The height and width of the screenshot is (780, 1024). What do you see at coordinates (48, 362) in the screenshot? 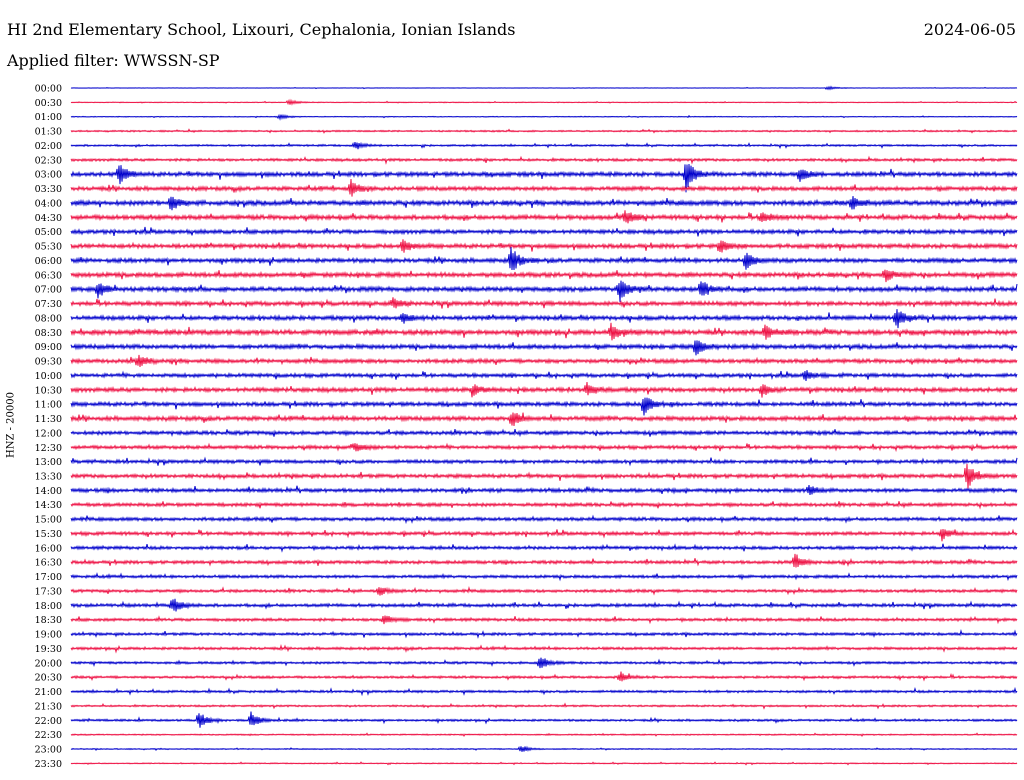
I see `time-tick-label: 09:30` at bounding box center [48, 362].